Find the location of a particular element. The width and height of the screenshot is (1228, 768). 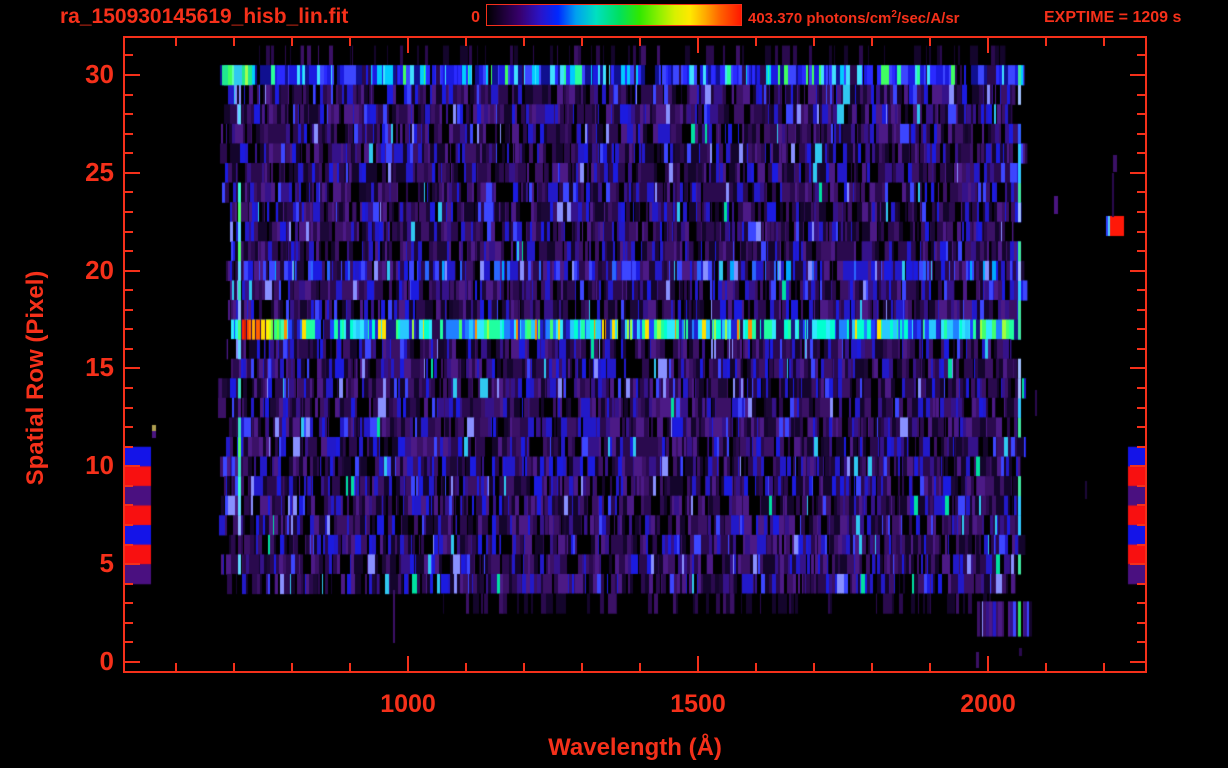

colorbar-min-label: 0 is located at coordinates (475, 17).